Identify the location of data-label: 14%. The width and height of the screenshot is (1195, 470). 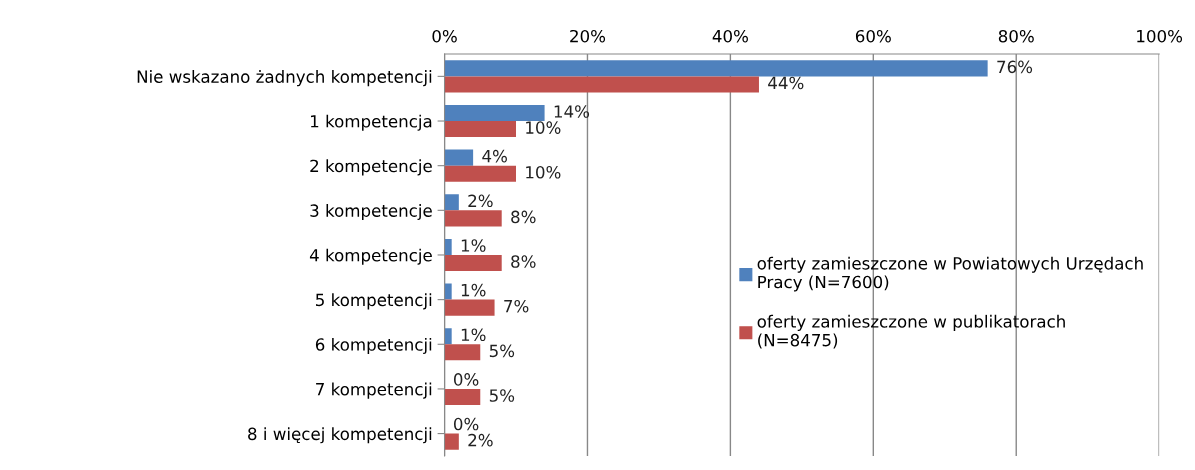
(572, 111).